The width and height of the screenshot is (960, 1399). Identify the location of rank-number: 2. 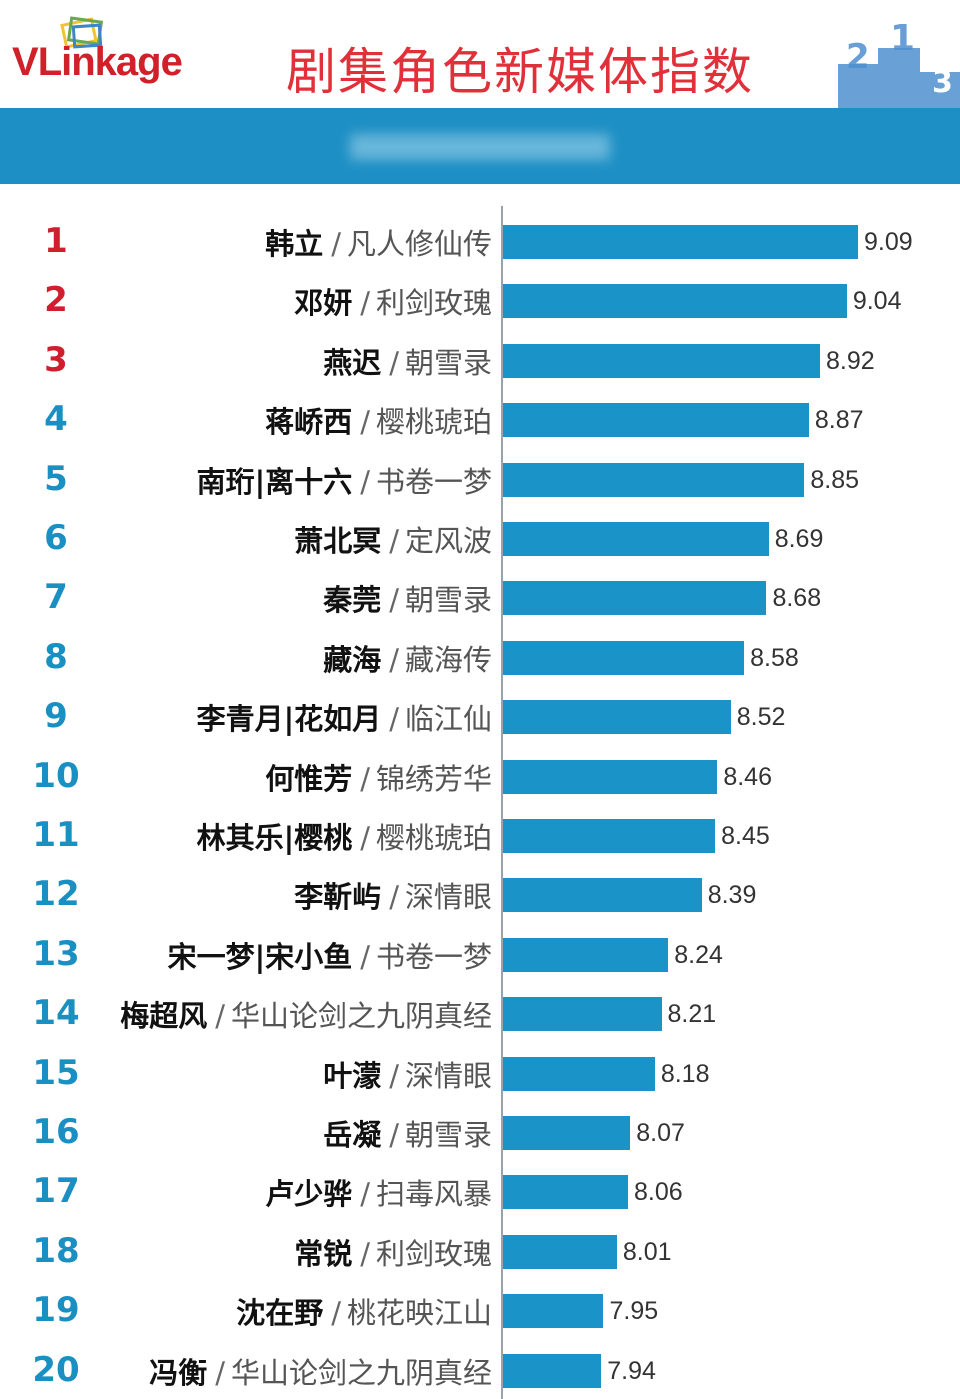
(56, 300).